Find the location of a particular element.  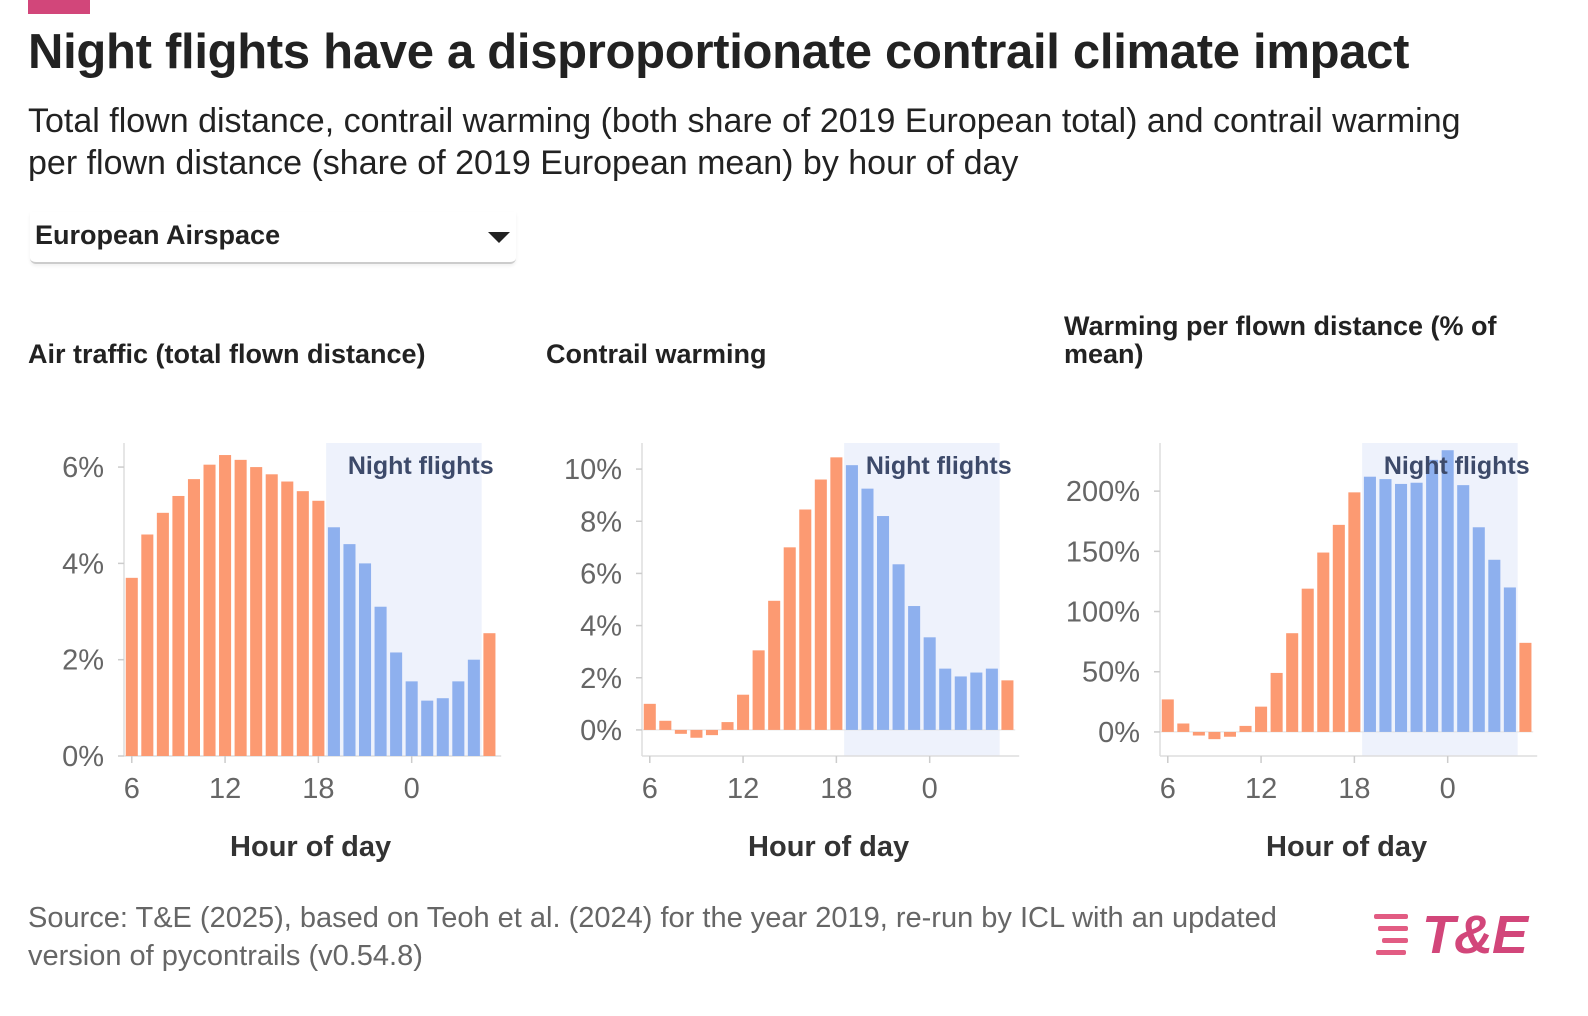

y-tick-label: 200% is located at coordinates (1103, 492).